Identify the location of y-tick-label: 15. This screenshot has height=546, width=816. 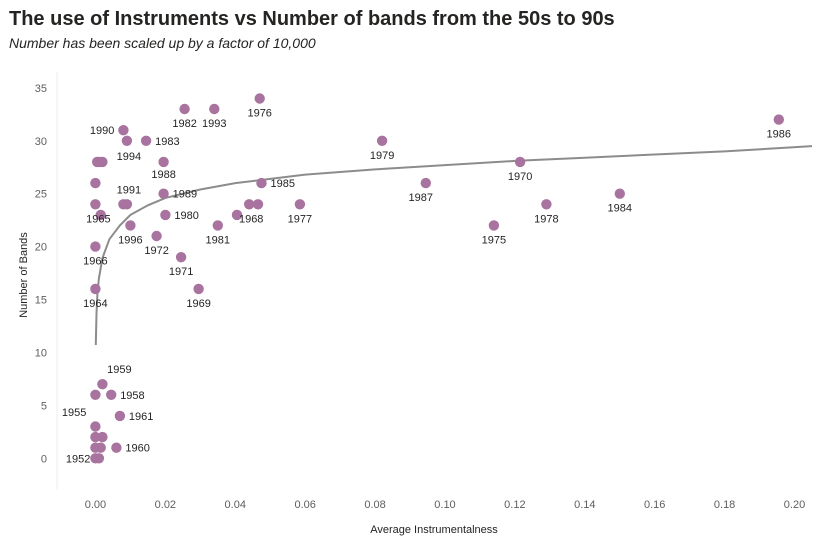
(41, 301).